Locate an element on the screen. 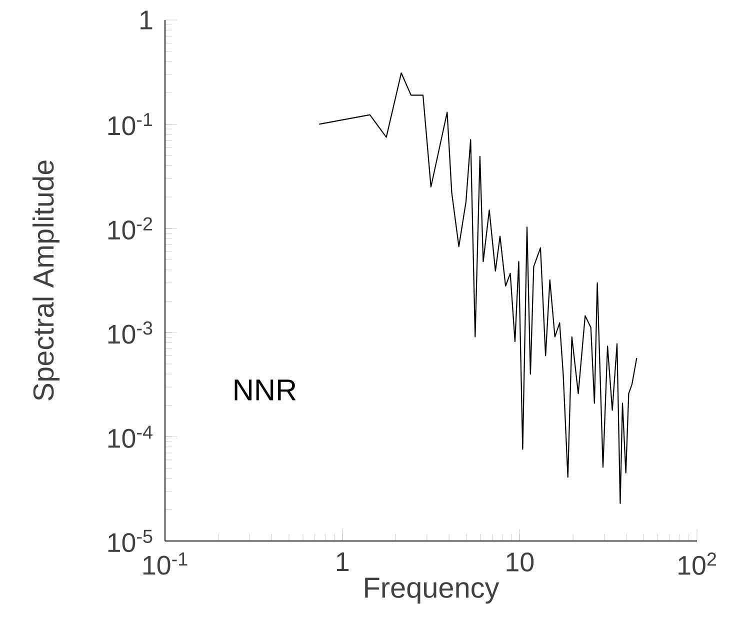  y-tick-label: 10$^{-3}$ is located at coordinates (130, 332).